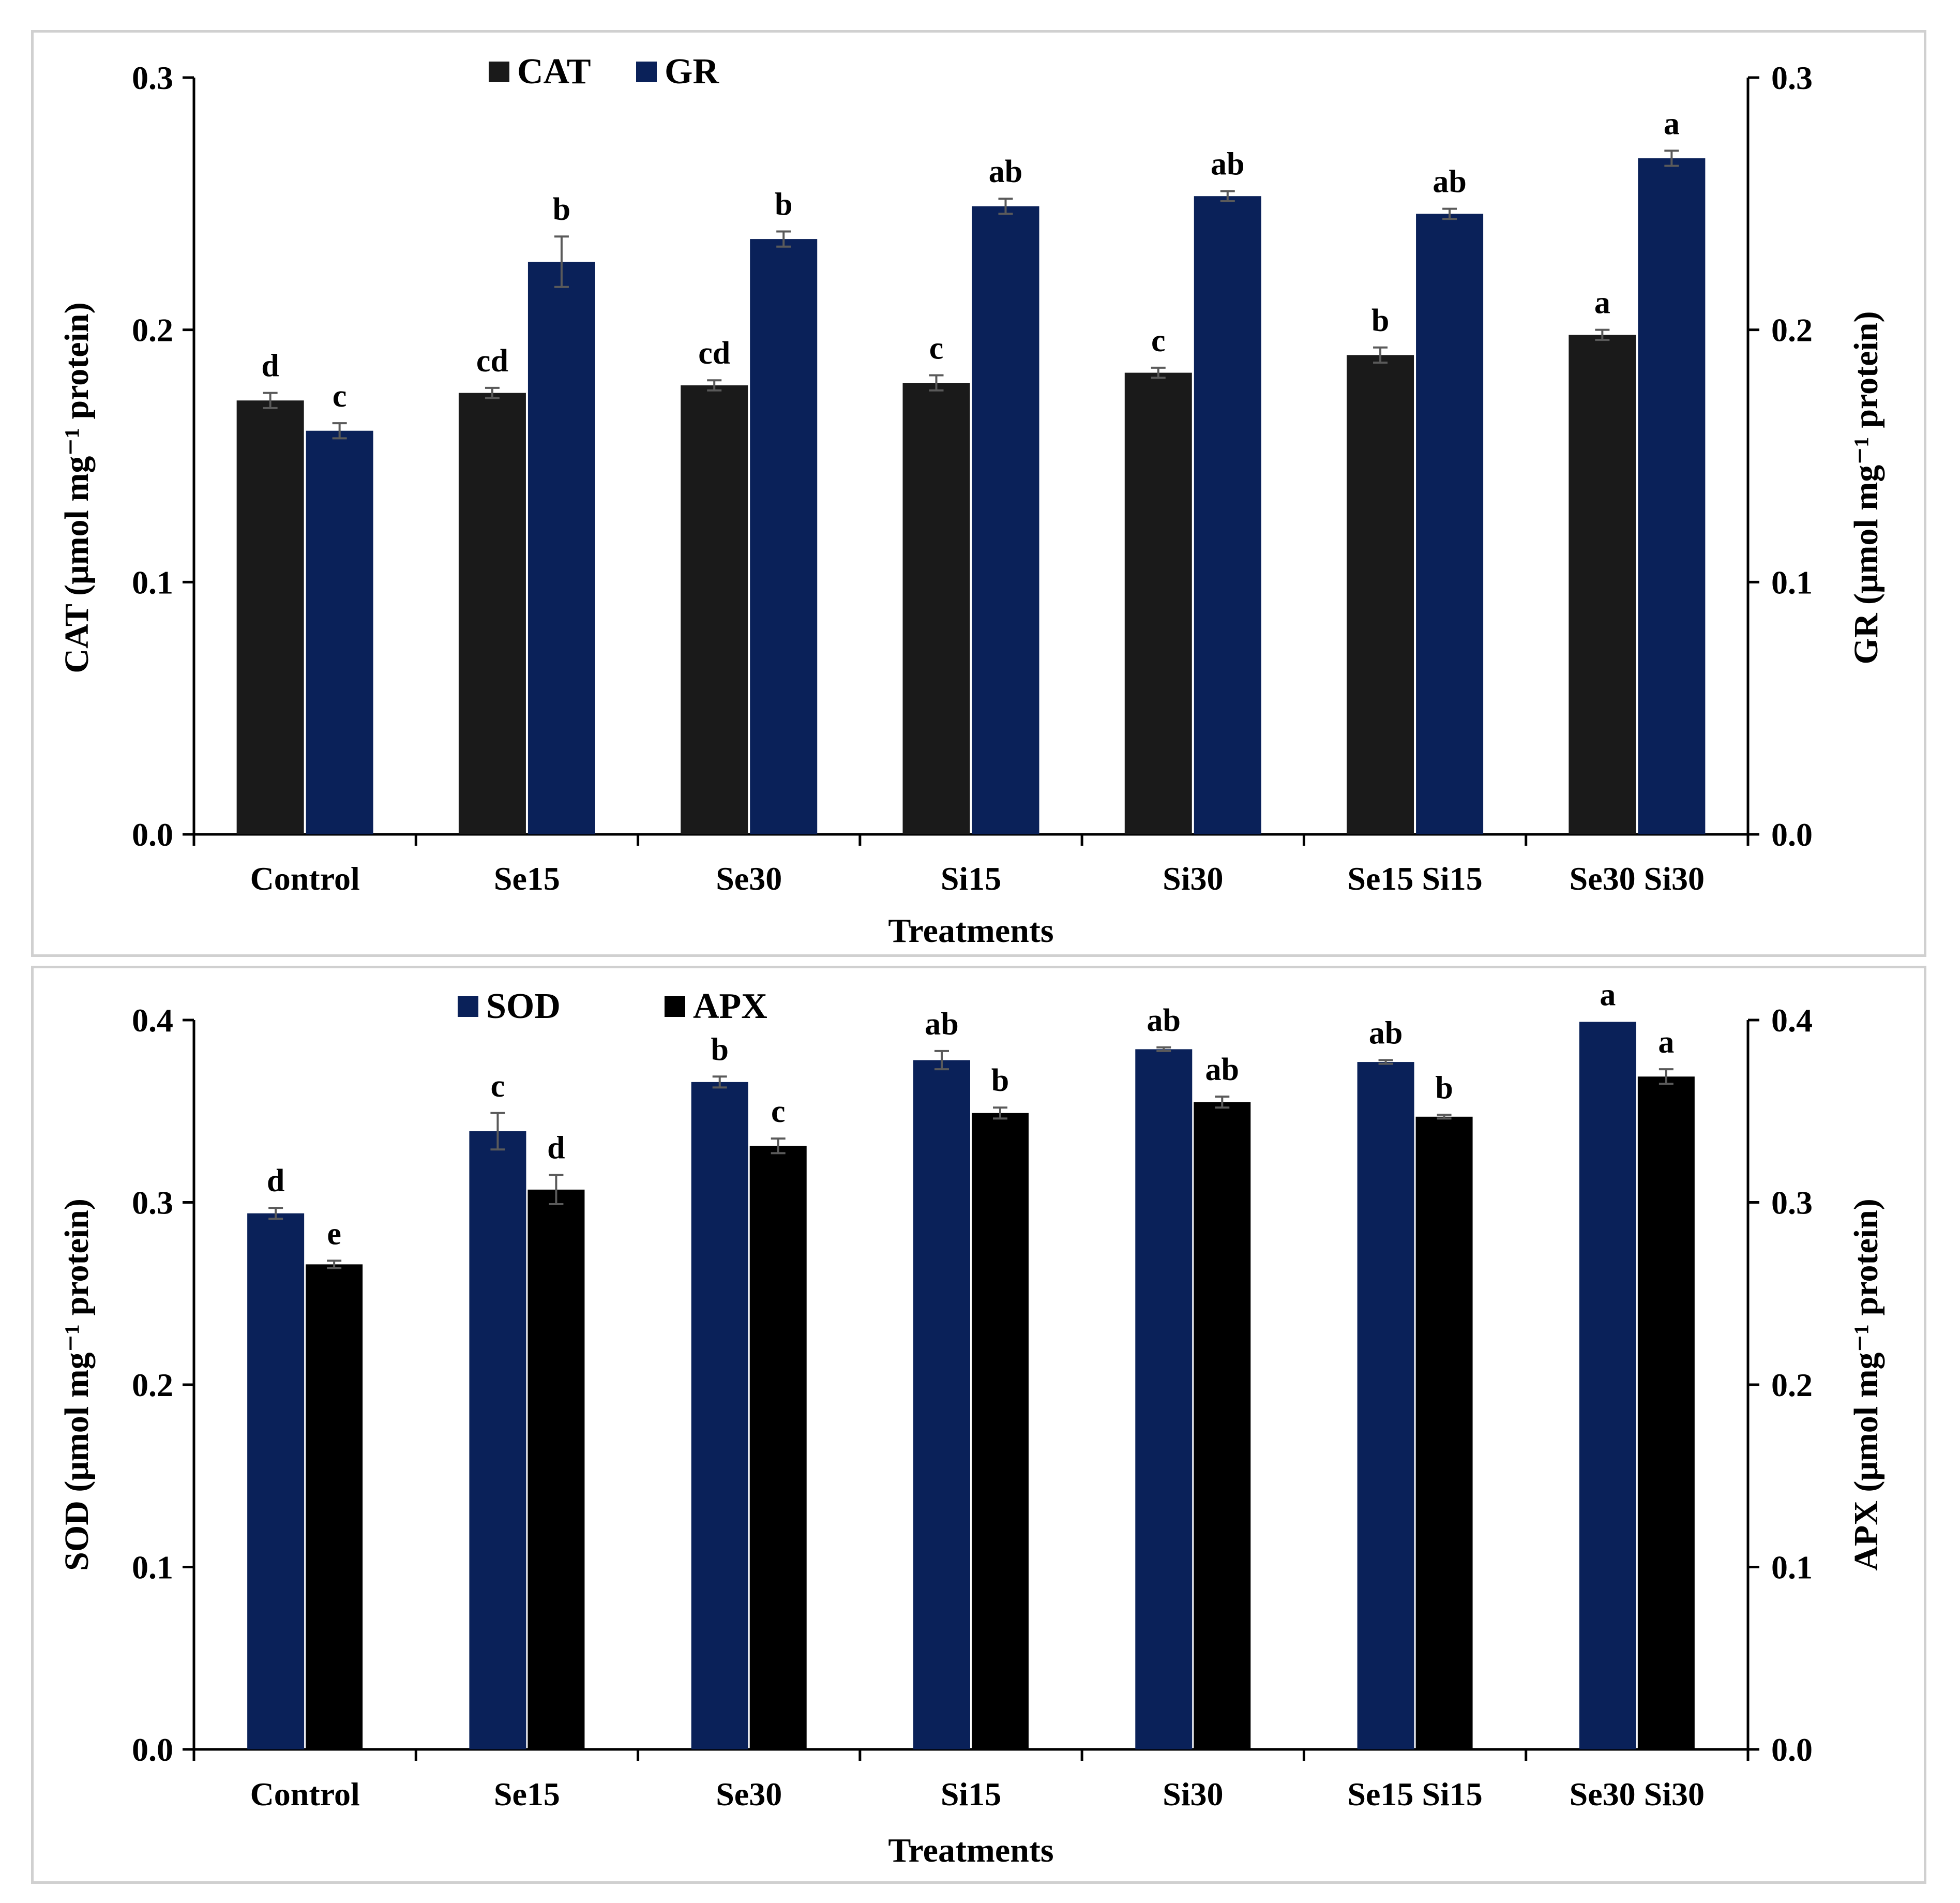  What do you see at coordinates (152, 1021) in the screenshot?
I see `y-tick-label-left: 0.4` at bounding box center [152, 1021].